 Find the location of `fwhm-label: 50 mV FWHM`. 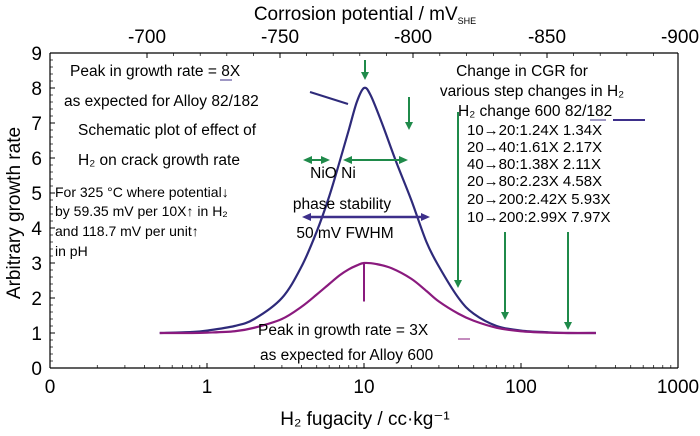

fwhm-label: 50 mV FWHM is located at coordinates (344, 233).